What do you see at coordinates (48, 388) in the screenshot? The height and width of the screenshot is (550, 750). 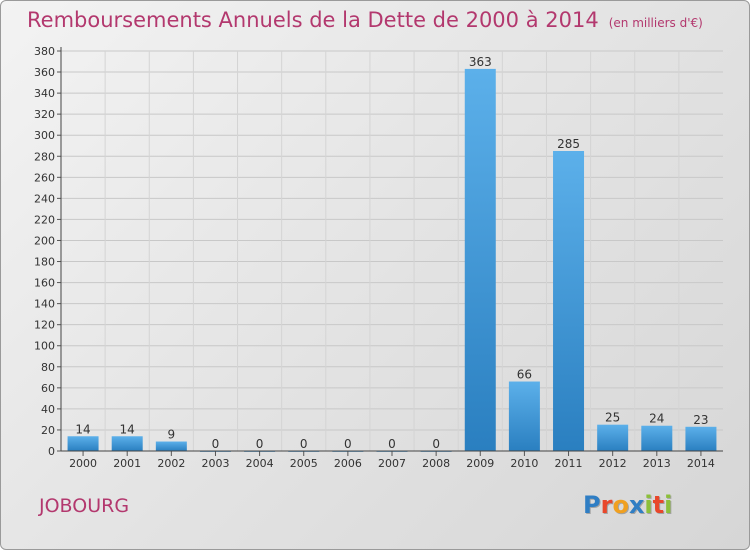 I see `y-tick-label: 60` at bounding box center [48, 388].